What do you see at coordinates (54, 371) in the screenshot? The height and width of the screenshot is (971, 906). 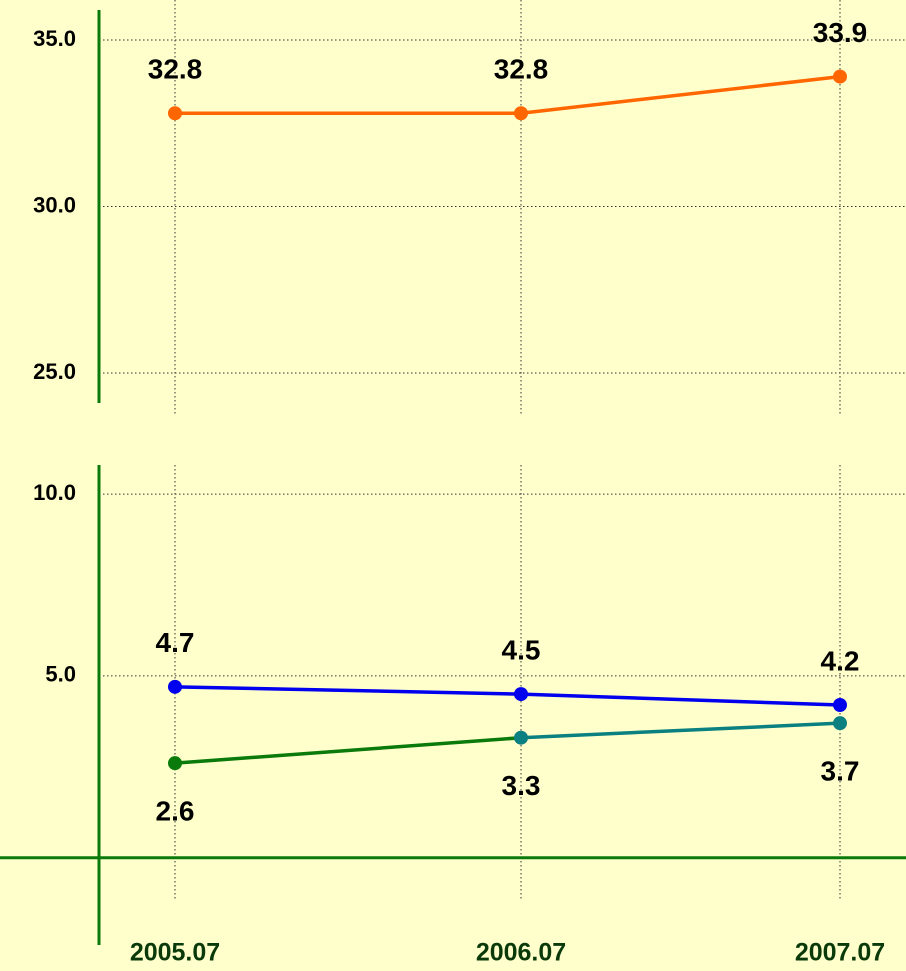 I see `y-tick-label: 25.0` at bounding box center [54, 371].